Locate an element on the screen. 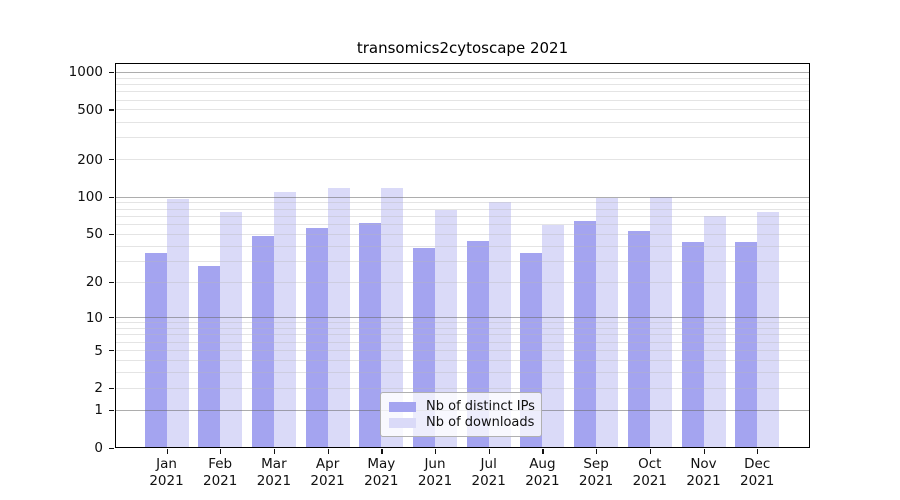 The width and height of the screenshot is (900, 500). xtick-label-mar-2021: Mar 2021 is located at coordinates (274, 472).